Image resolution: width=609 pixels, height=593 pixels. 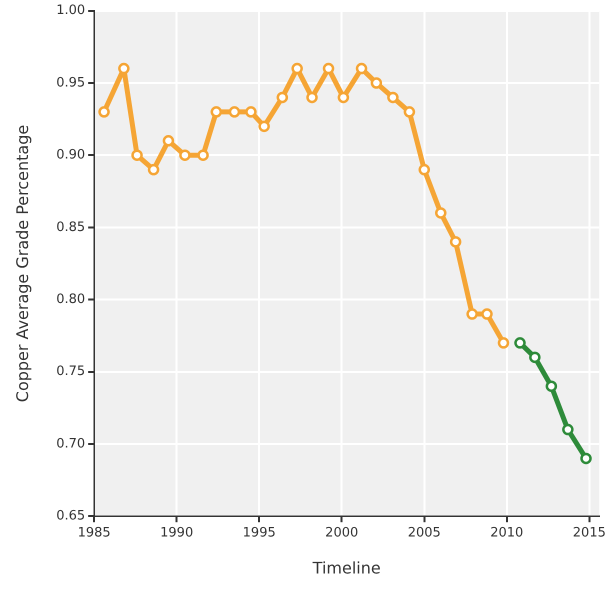 What do you see at coordinates (71, 227) in the screenshot?
I see `y-tick-label: 0.85` at bounding box center [71, 227].